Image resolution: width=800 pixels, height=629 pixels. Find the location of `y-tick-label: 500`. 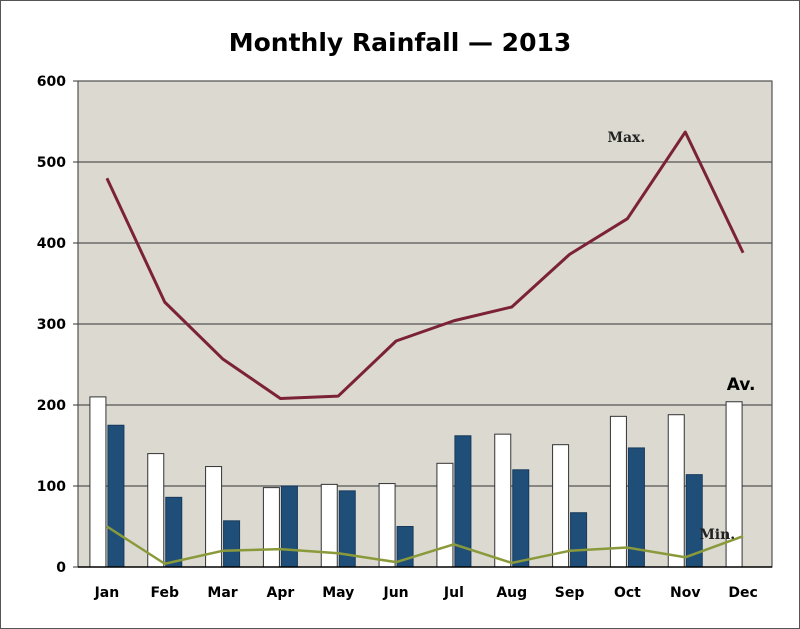

y-tick-label: 500 is located at coordinates (51, 163).